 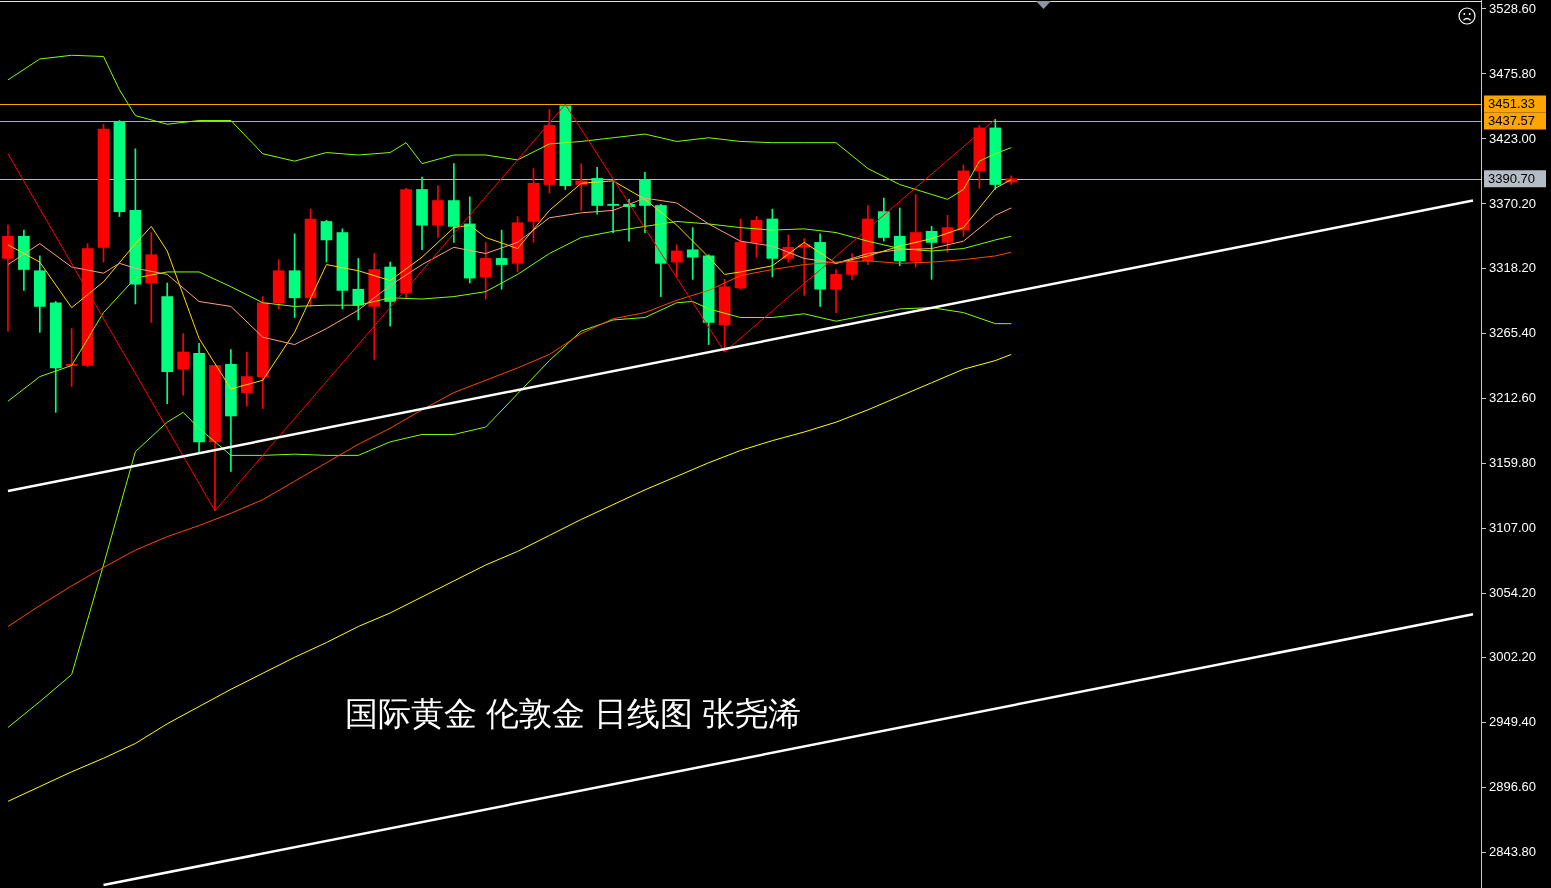 I want to click on y-tick-label: 2843.80, so click(x=1512, y=851).